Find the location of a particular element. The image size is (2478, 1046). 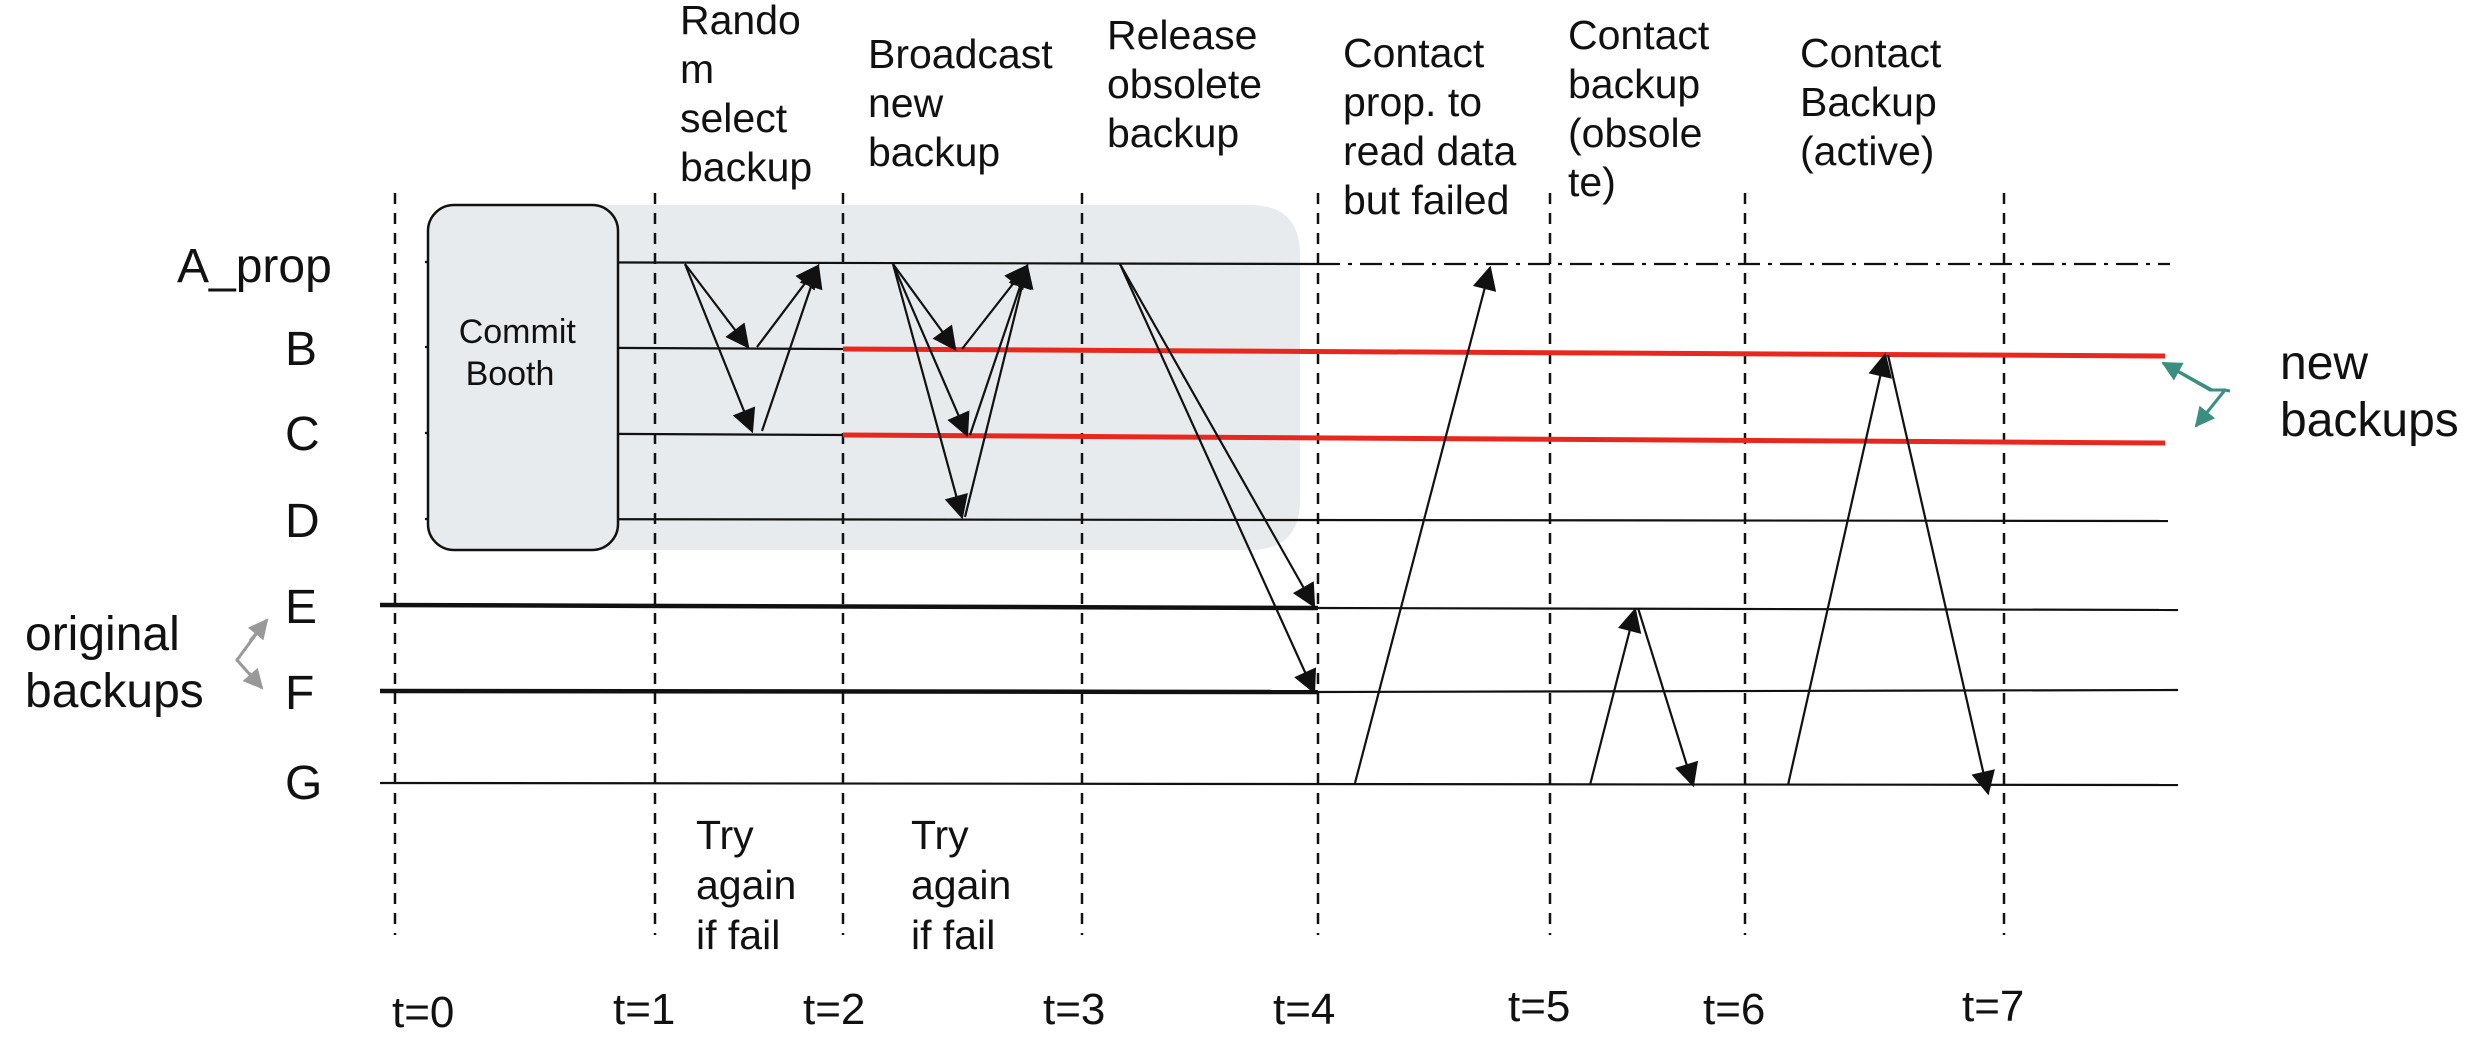

retry-note-2: Try again if fail is located at coordinates (967, 885).